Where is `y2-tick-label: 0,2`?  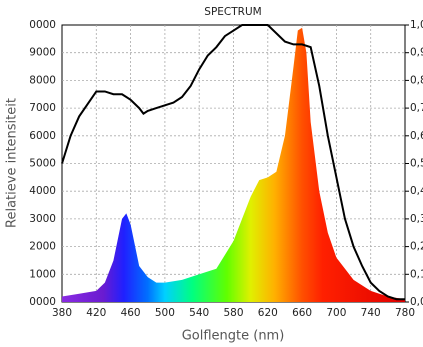 y2-tick-label: 0,2 is located at coordinates (416, 247).